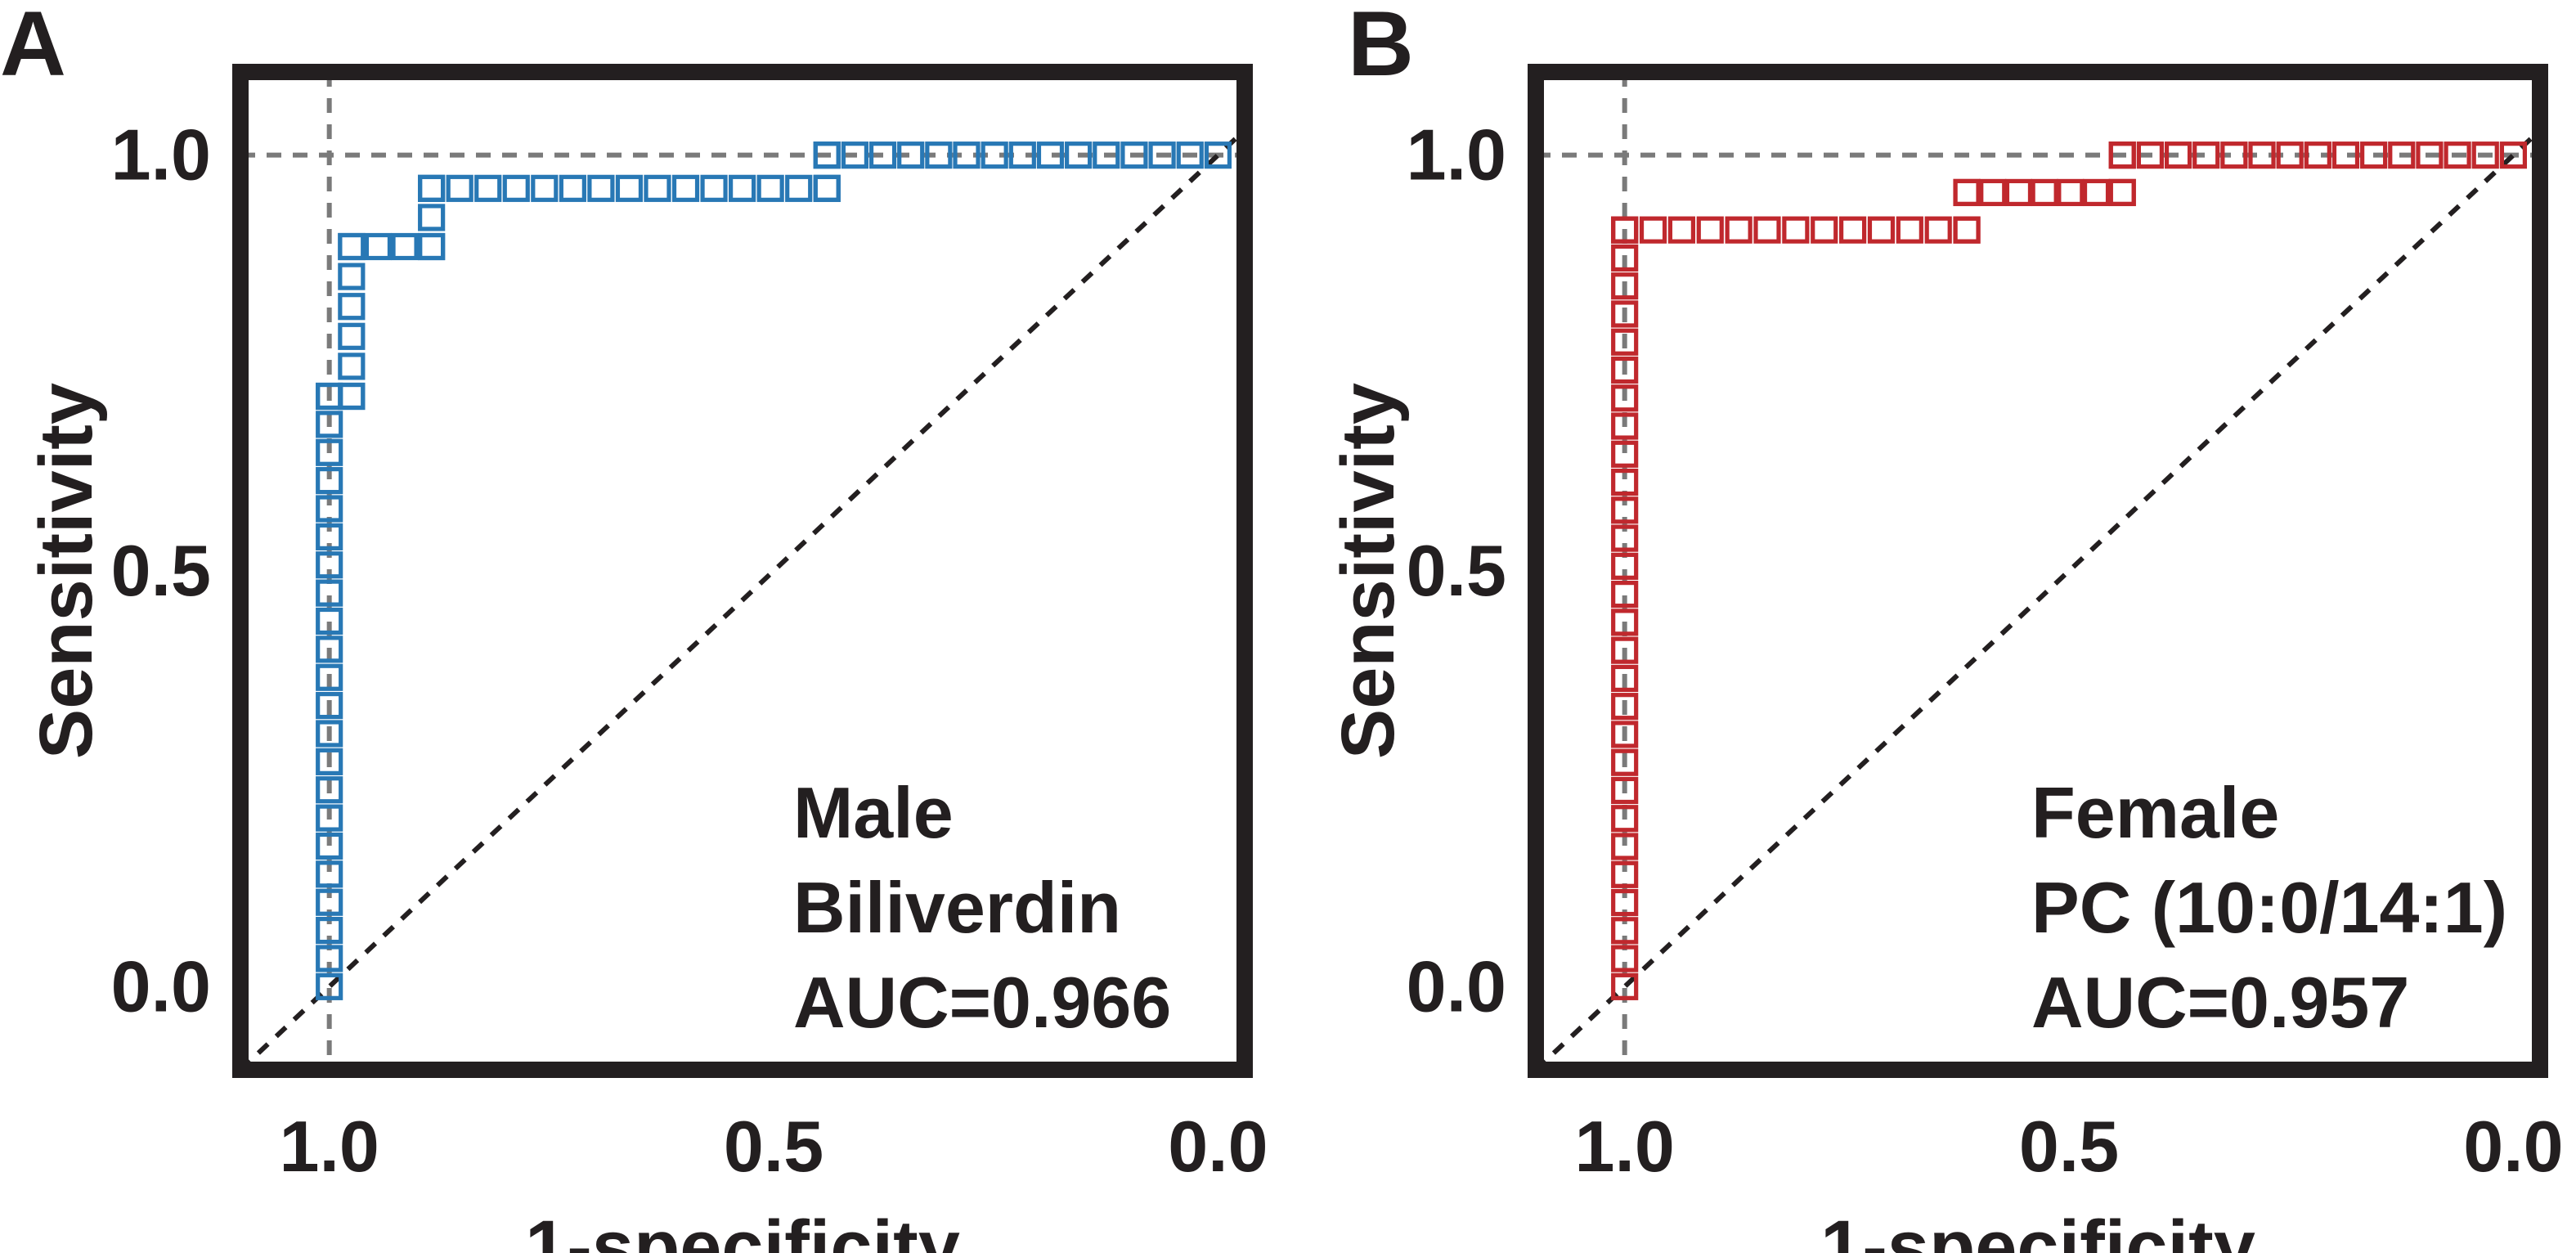  I want to click on y-tick-label: 0.5, so click(161, 570).